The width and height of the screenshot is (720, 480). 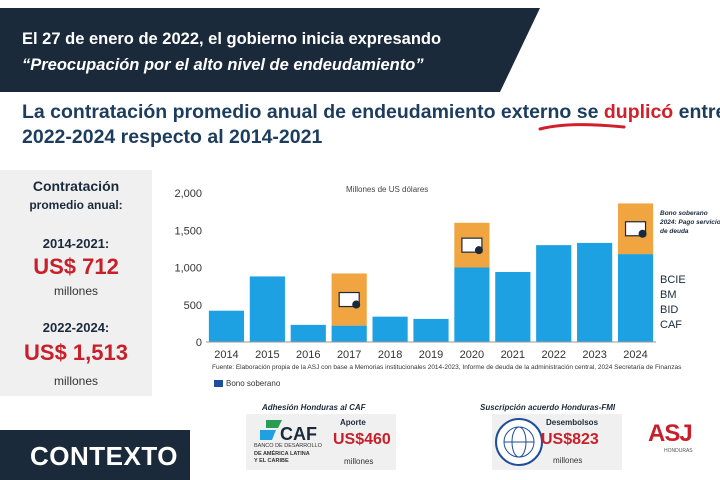 I want to click on banner-shape, so click(x=270, y=50).